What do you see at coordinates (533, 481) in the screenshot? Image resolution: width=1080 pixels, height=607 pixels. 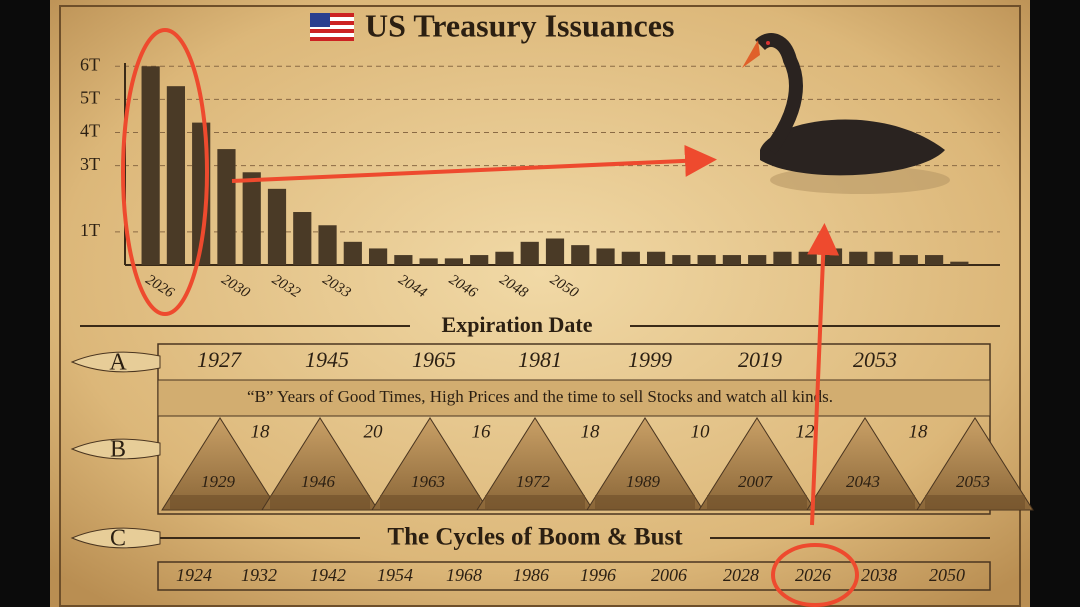 I see `peak-year: 1972` at bounding box center [533, 481].